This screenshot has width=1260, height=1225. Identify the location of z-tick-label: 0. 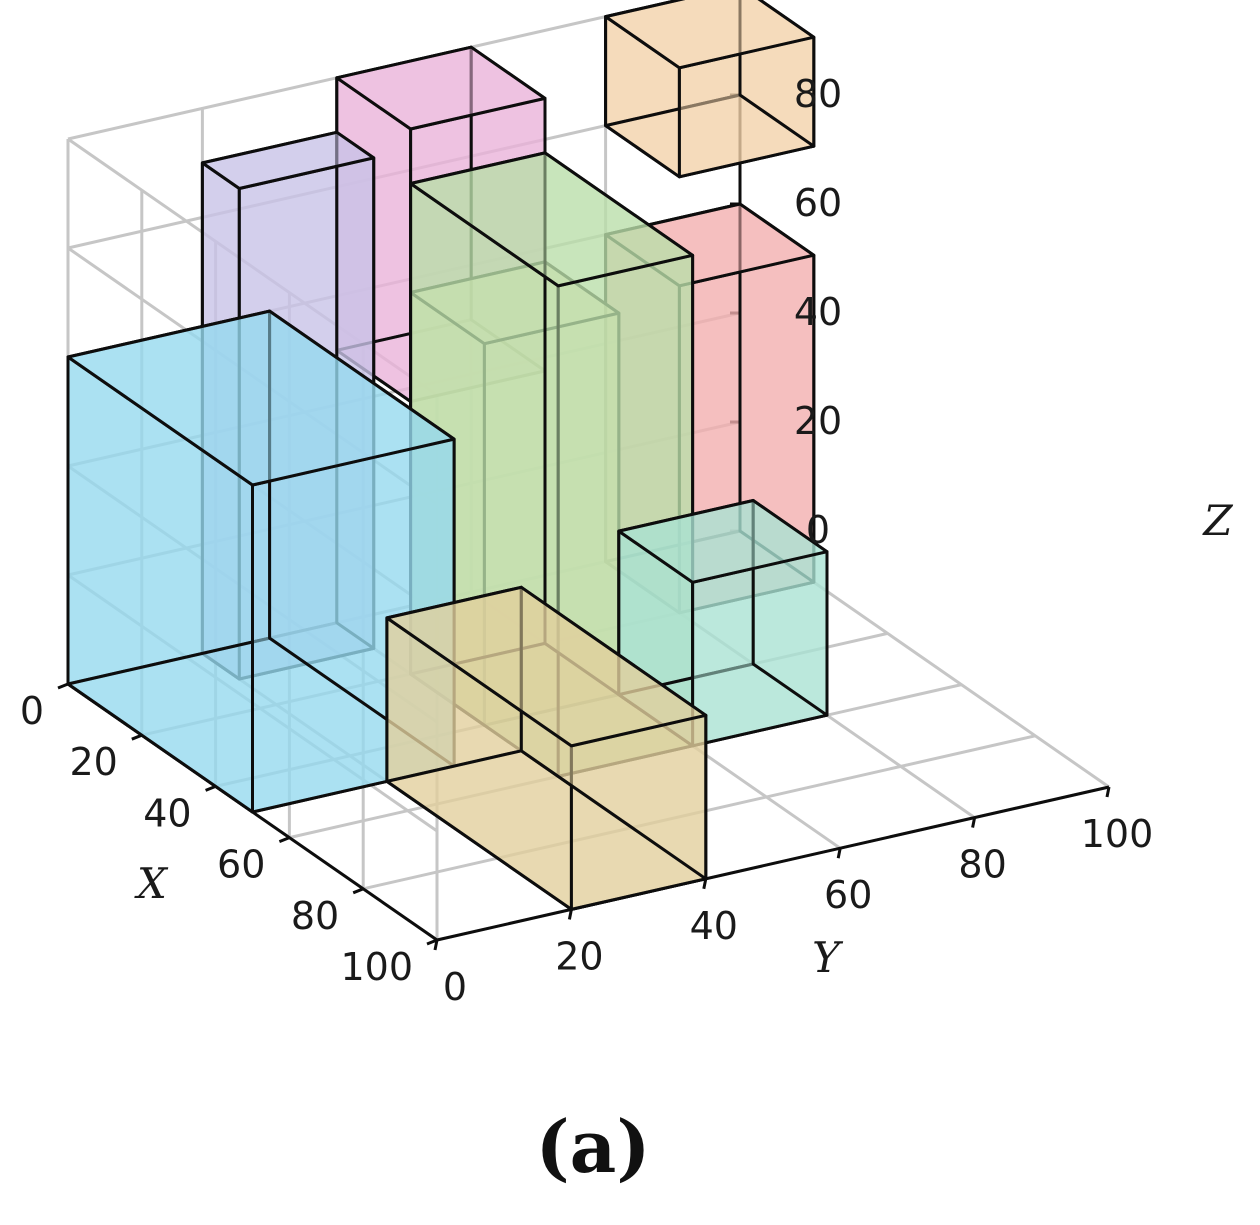
(818, 530).